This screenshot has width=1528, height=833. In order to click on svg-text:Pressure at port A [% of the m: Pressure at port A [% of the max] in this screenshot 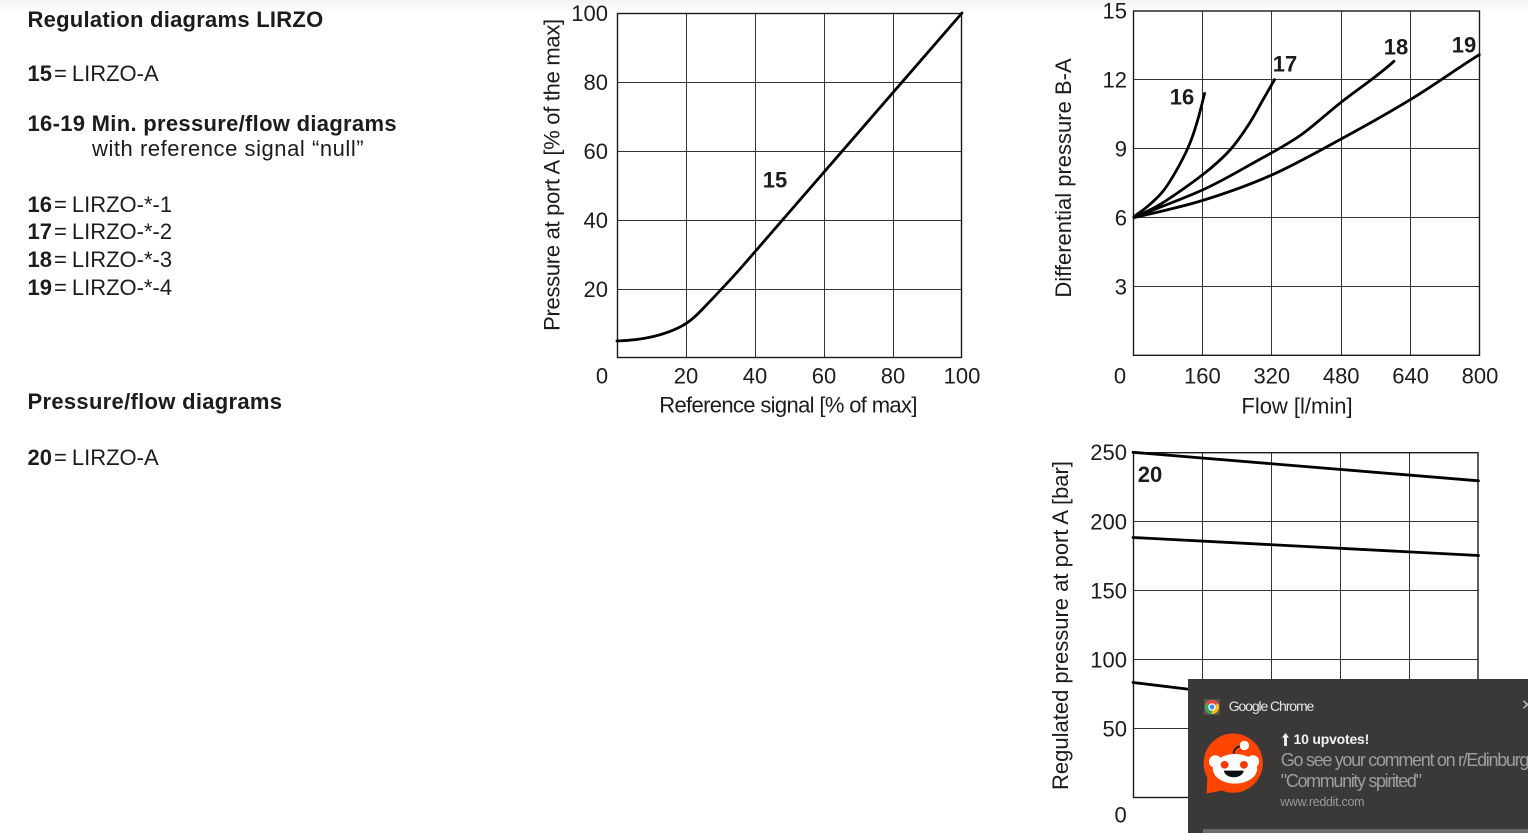, I will do `click(552, 175)`.